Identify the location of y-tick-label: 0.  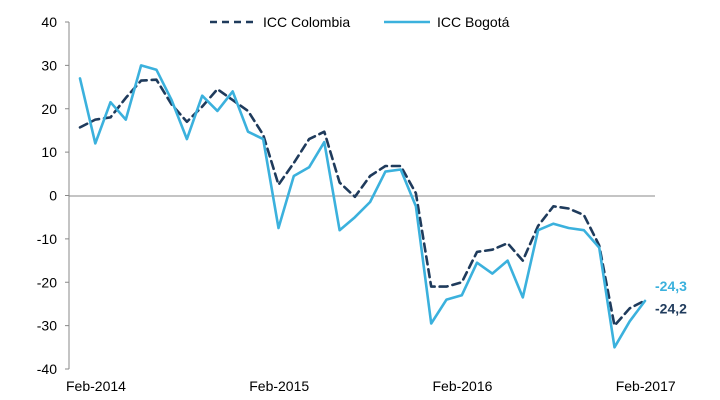
(53, 196).